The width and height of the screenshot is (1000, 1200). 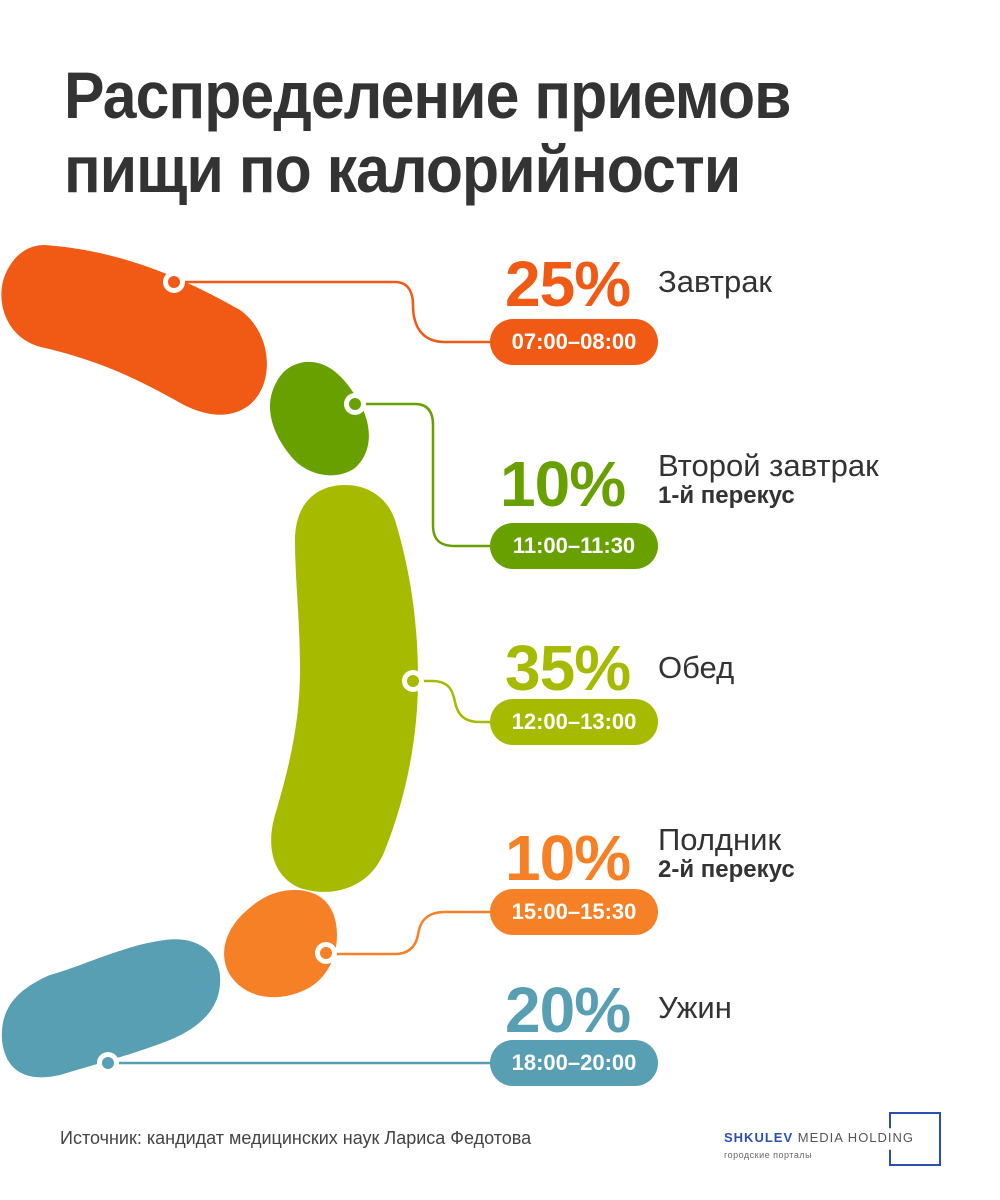 What do you see at coordinates (413, 681) in the screenshot?
I see `lunch-dot` at bounding box center [413, 681].